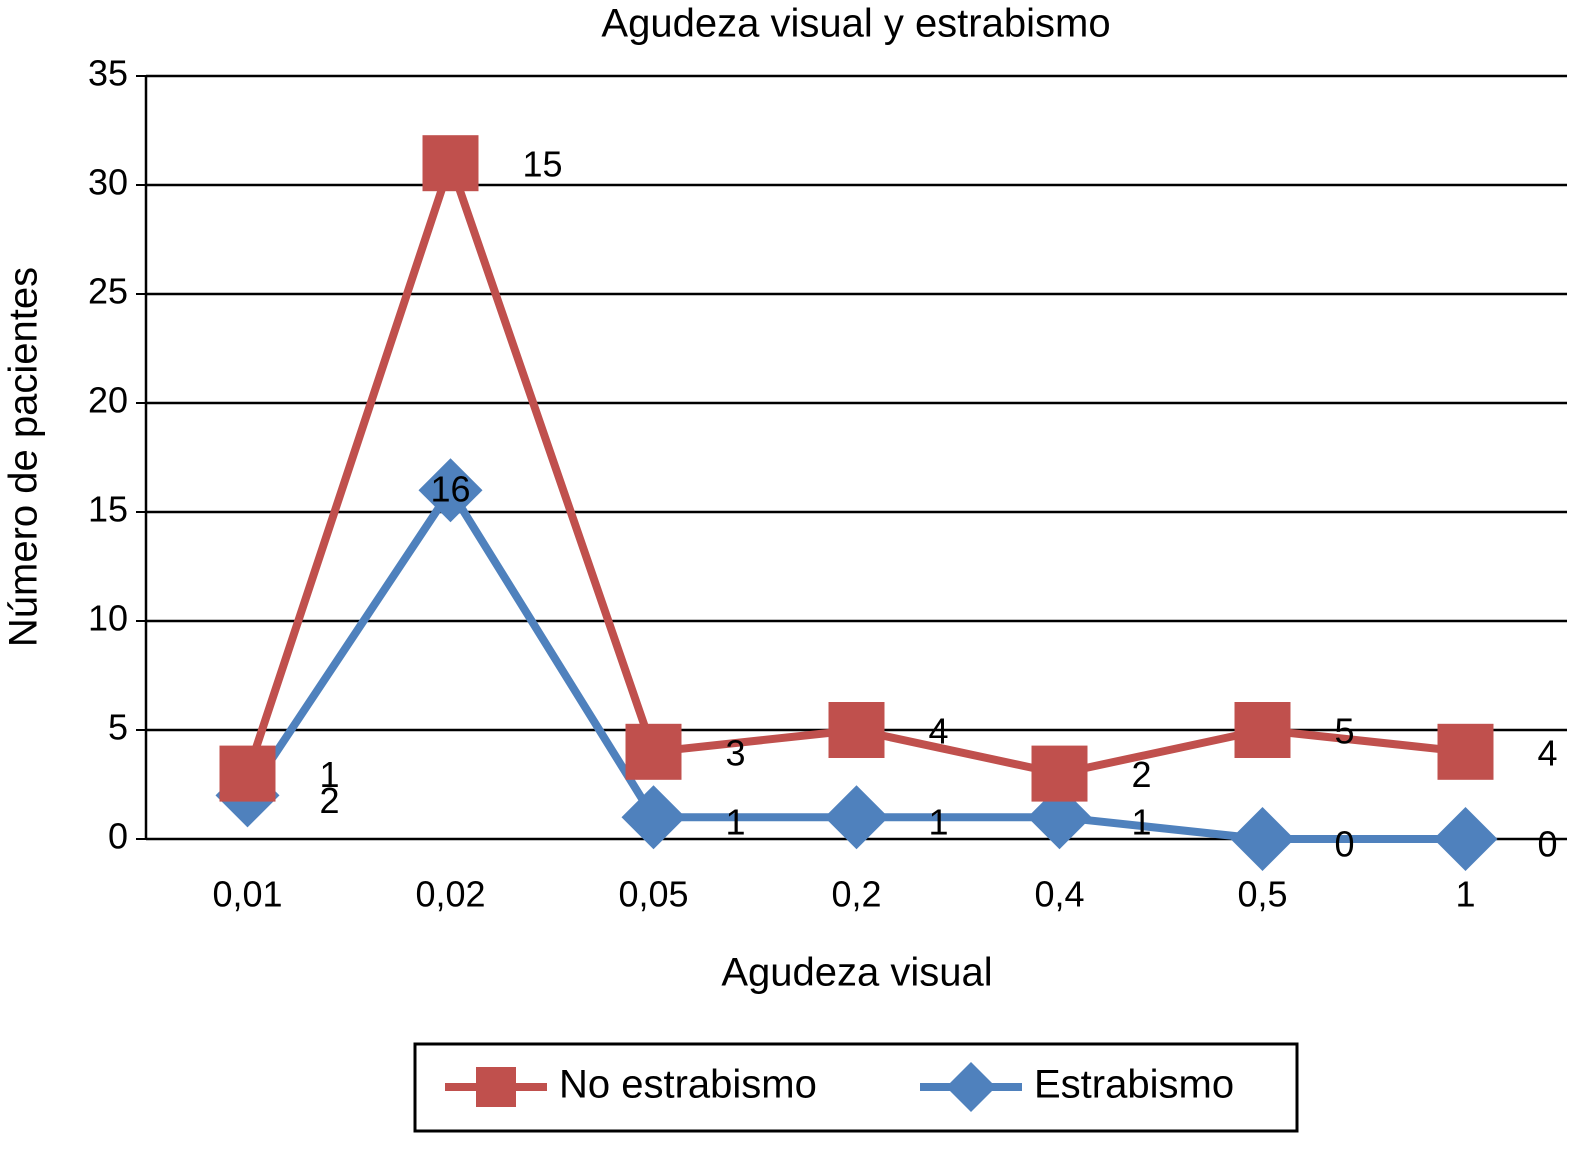 Image resolution: width=1591 pixels, height=1149 pixels. What do you see at coordinates (856, 973) in the screenshot?
I see `x-axis-title: Agudeza visual` at bounding box center [856, 973].